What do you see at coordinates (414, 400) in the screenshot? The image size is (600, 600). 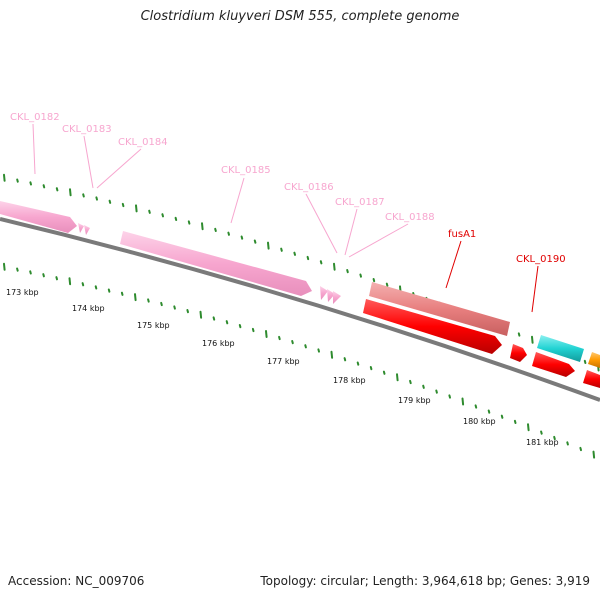 I see `scale-label-179: 179 kbp` at bounding box center [414, 400].